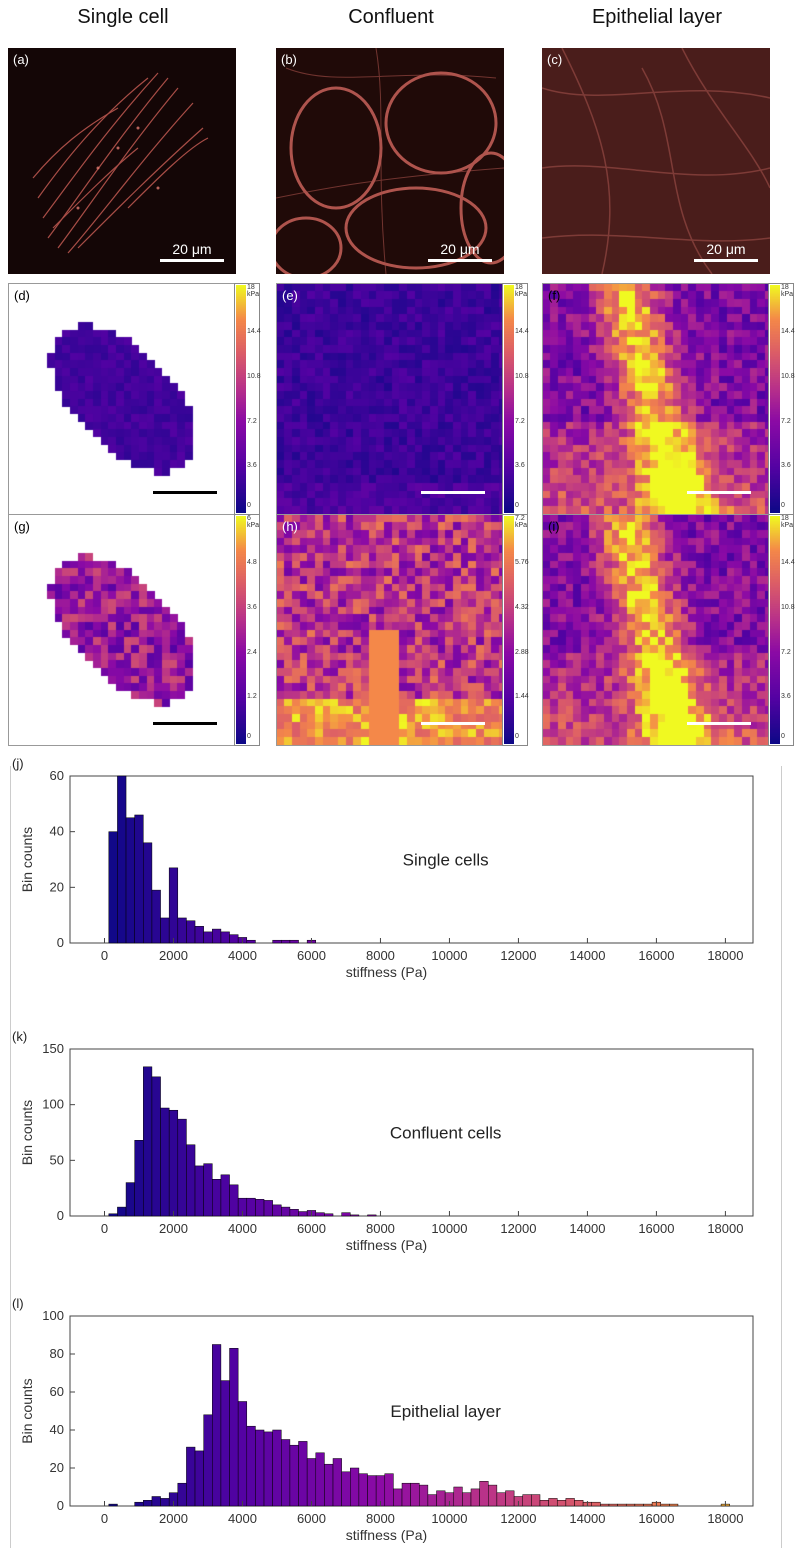  Describe the element at coordinates (380, 955) in the screenshot. I see `hist-j-xtick-label: 8000` at that location.